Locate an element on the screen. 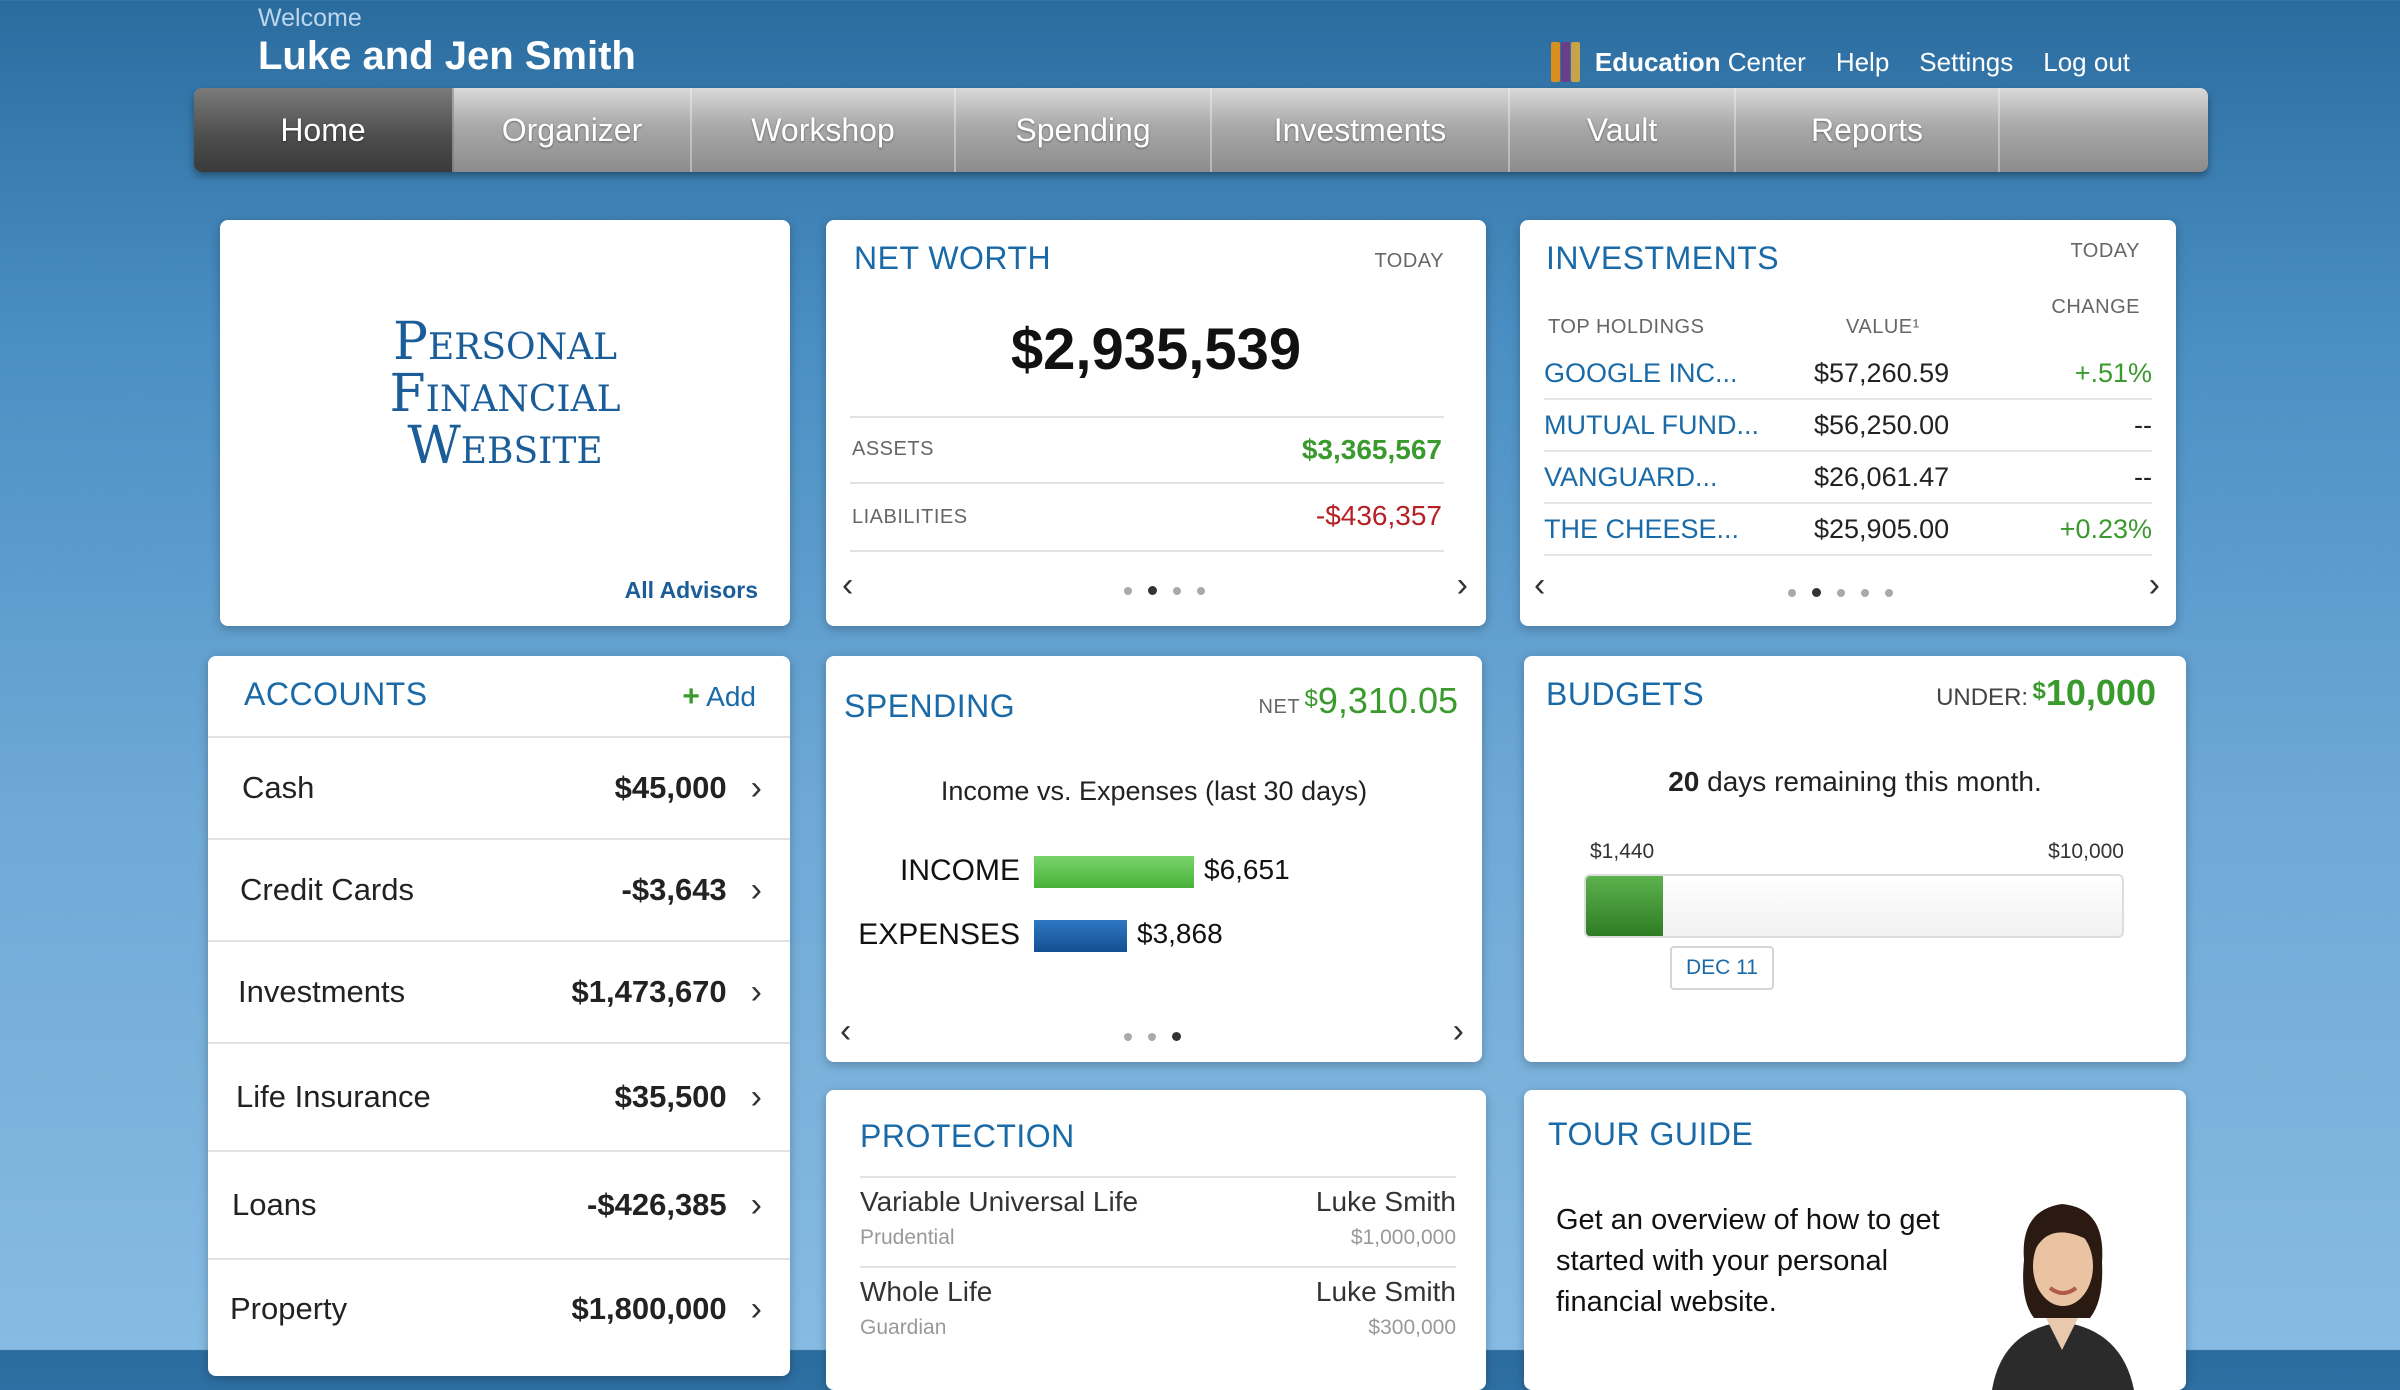 The width and height of the screenshot is (2400, 1390). nav-investments: Investments is located at coordinates (1361, 130).